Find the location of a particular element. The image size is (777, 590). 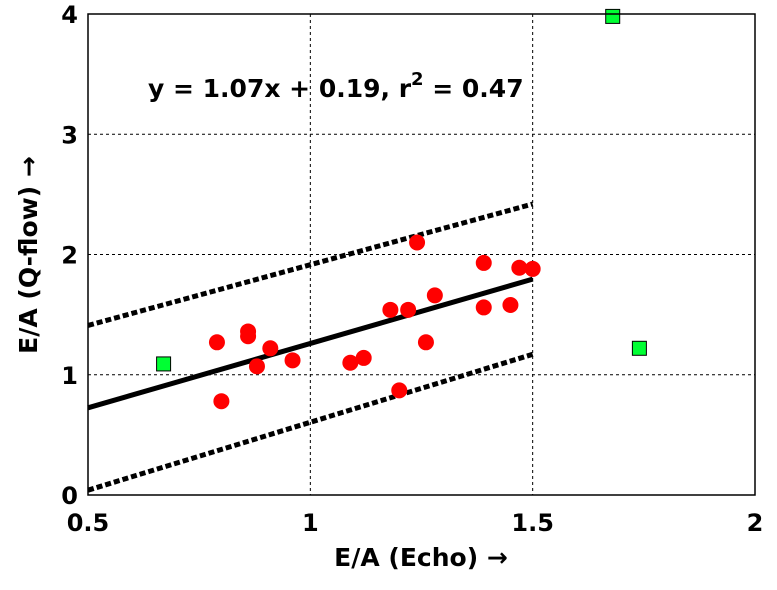

y-tick-label: 0 is located at coordinates (69, 496).